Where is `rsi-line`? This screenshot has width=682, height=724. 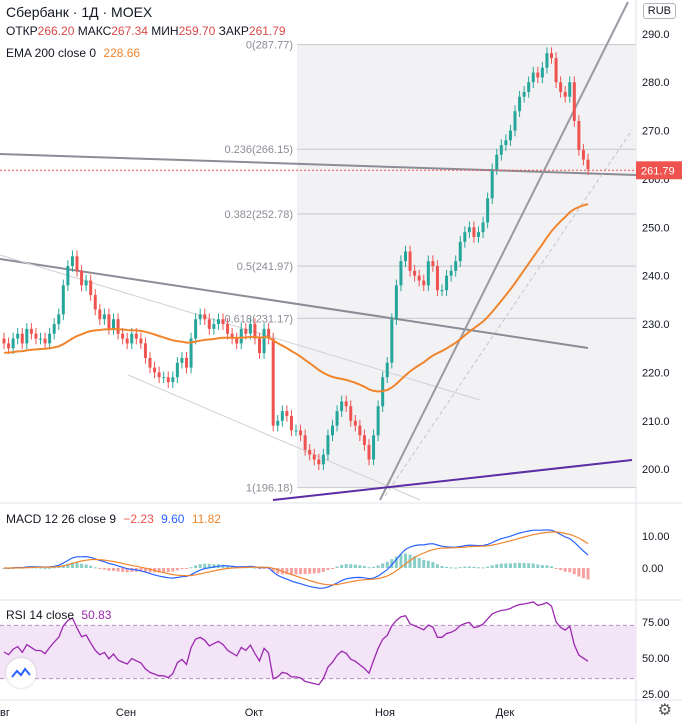 rsi-line is located at coordinates (296, 643).